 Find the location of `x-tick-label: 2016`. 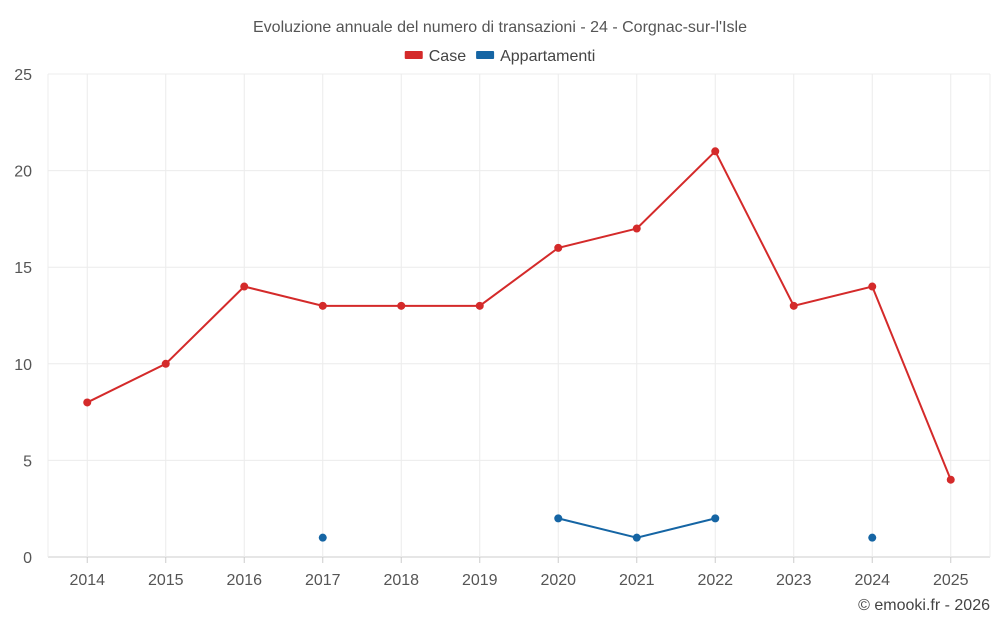

x-tick-label: 2016 is located at coordinates (244, 580).